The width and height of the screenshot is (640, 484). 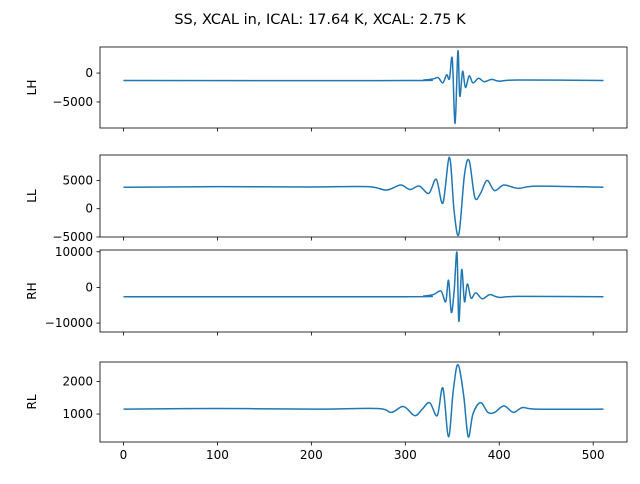 I want to click on x-tick-label: 0, so click(x=124, y=455).